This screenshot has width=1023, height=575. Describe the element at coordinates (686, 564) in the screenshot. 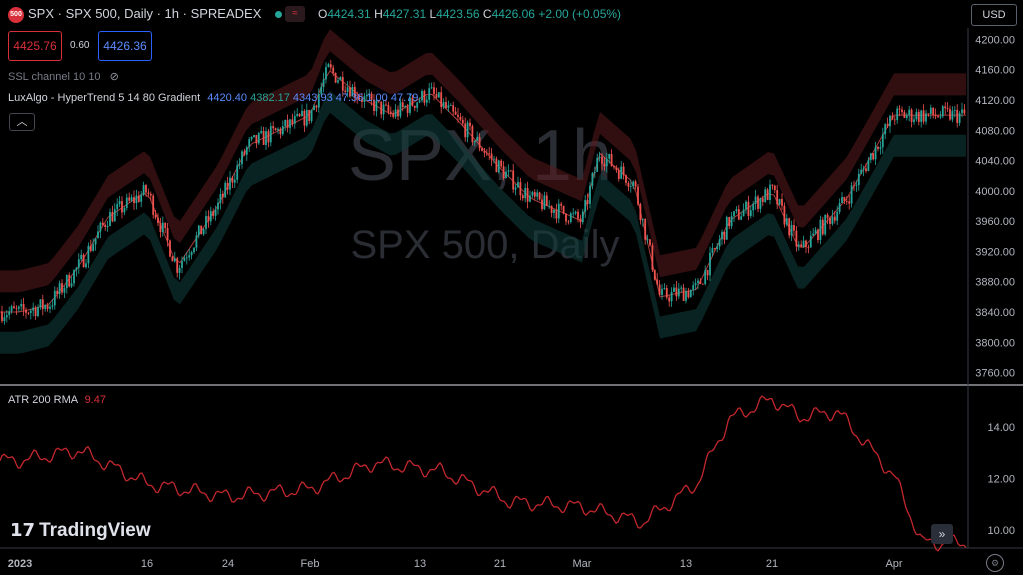

I see `time-tick-label-7: 13` at that location.